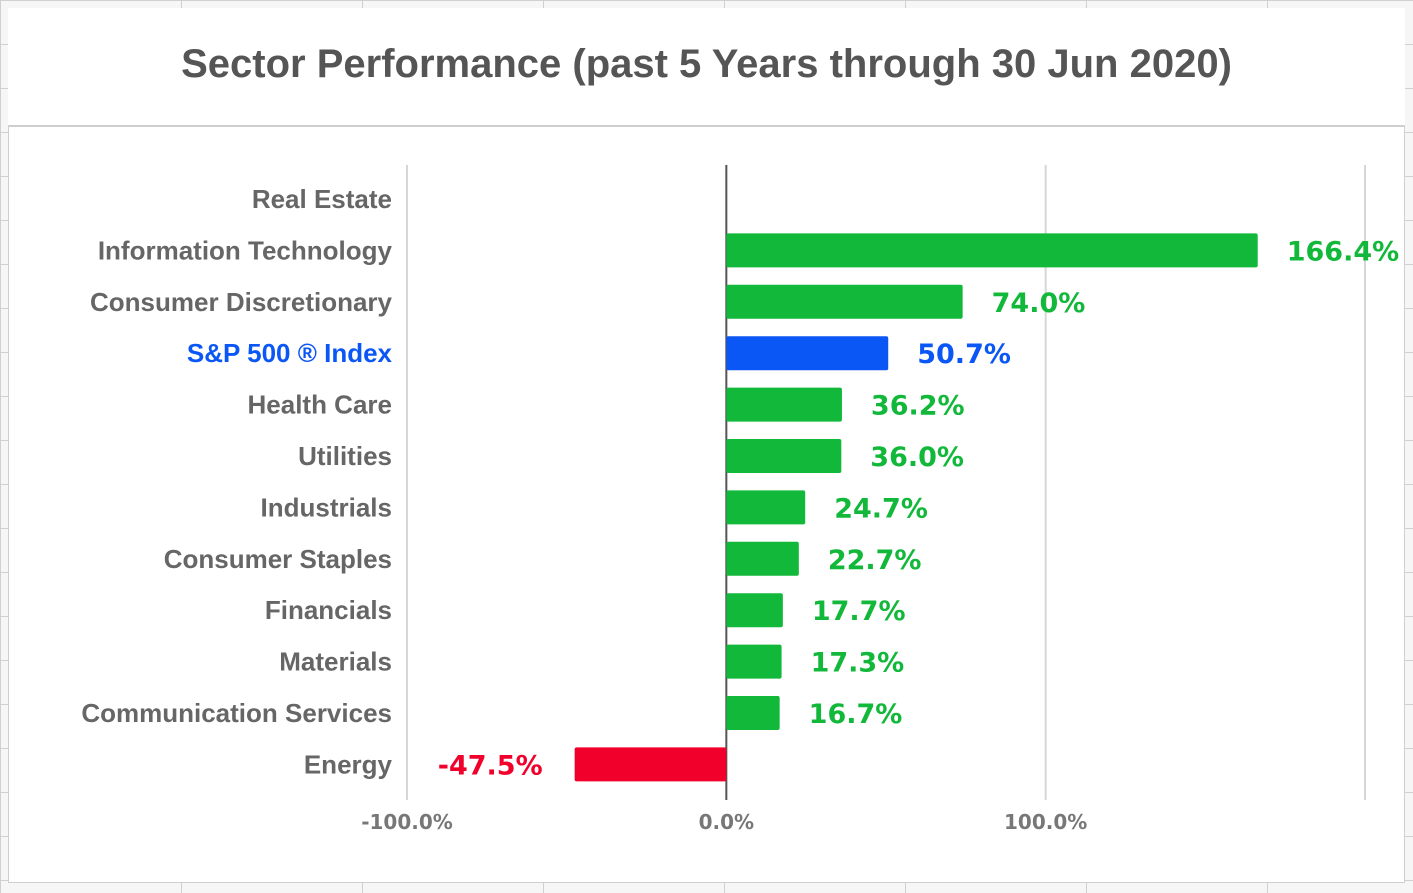 The width and height of the screenshot is (1413, 893). Describe the element at coordinates (856, 714) in the screenshot. I see `data-label: 16.7%` at that location.